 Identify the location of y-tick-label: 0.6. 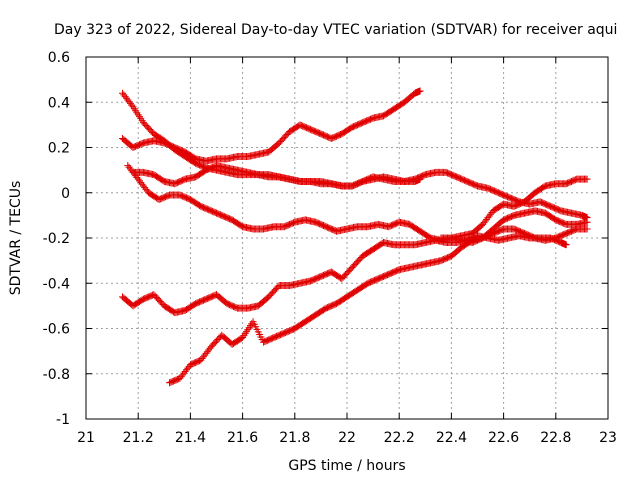
(59, 58).